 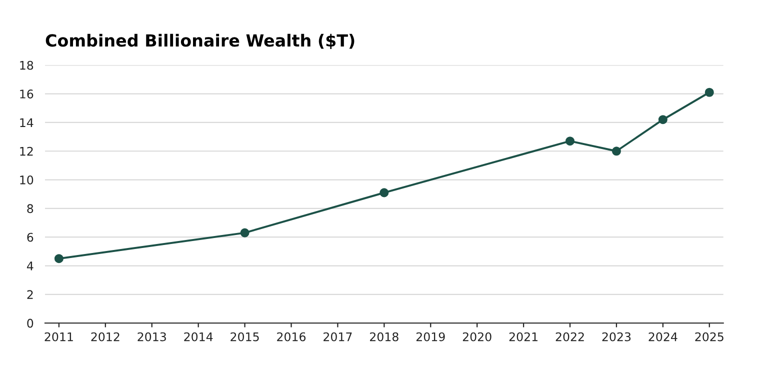 I want to click on x-tick-label: 2013, so click(x=152, y=337).